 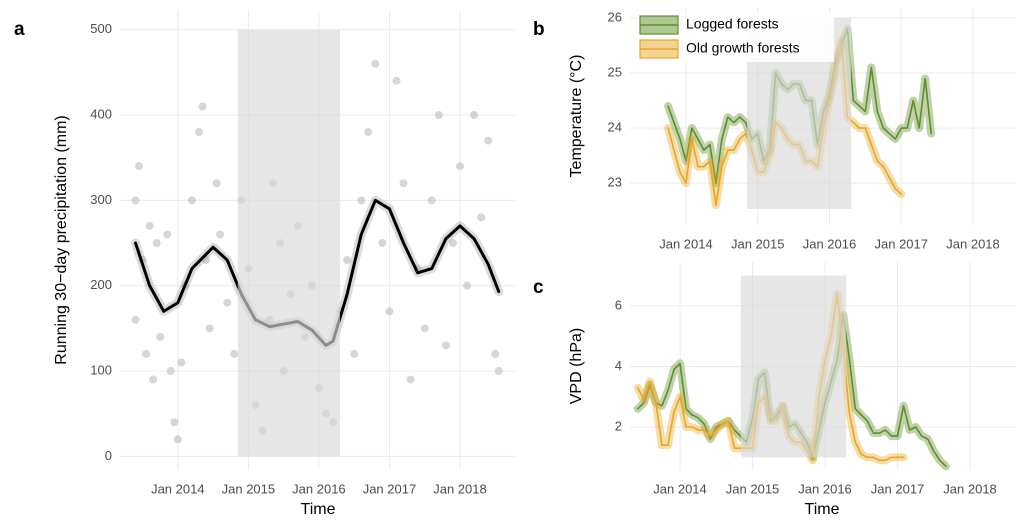 What do you see at coordinates (108, 455) in the screenshot?
I see `y-tick-label: 0` at bounding box center [108, 455].